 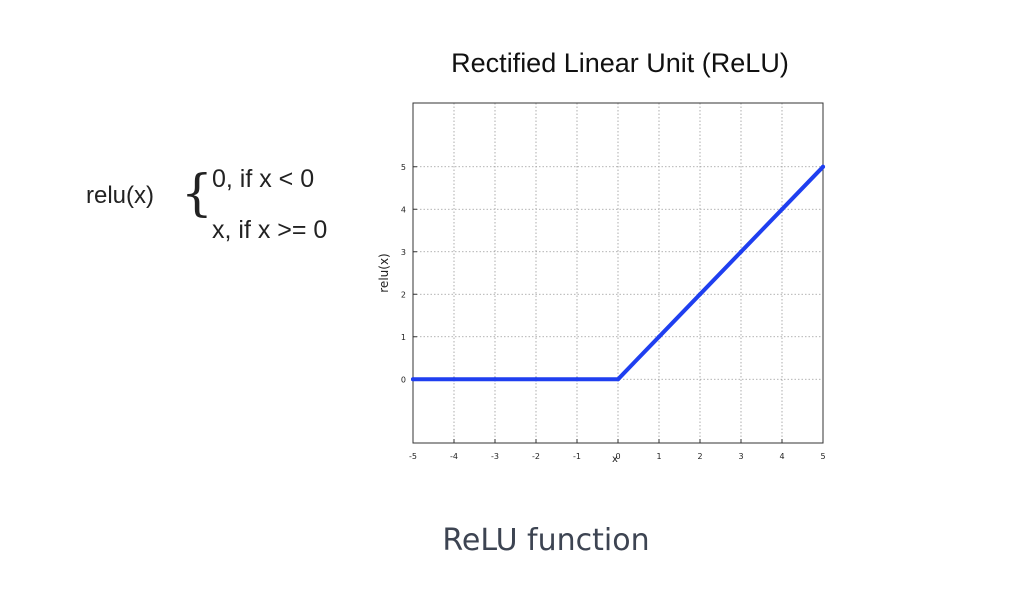 I want to click on y-tick-label: 3, so click(x=403, y=252).